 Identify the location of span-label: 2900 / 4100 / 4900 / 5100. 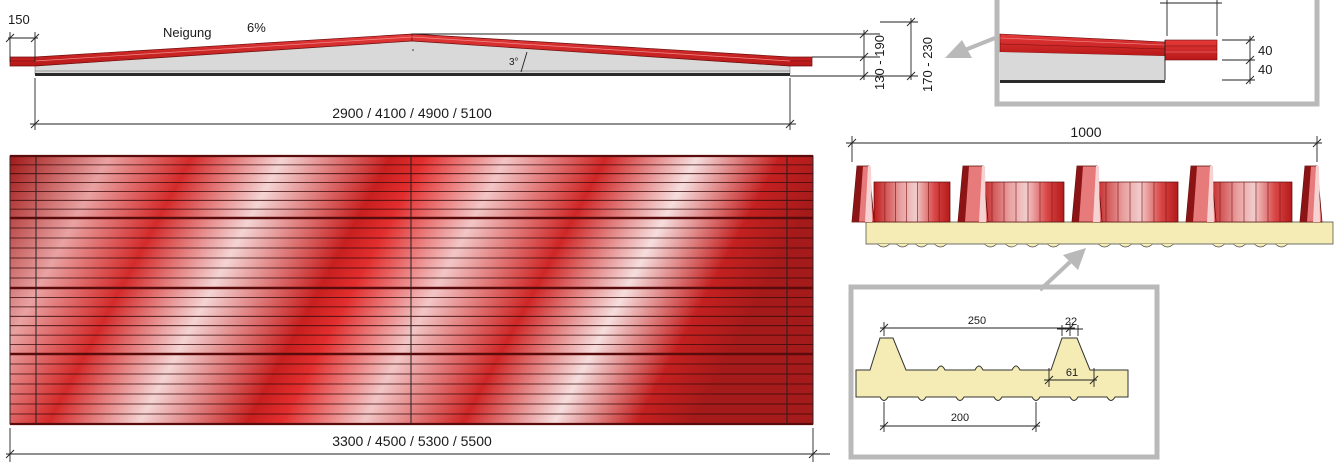
(412, 113).